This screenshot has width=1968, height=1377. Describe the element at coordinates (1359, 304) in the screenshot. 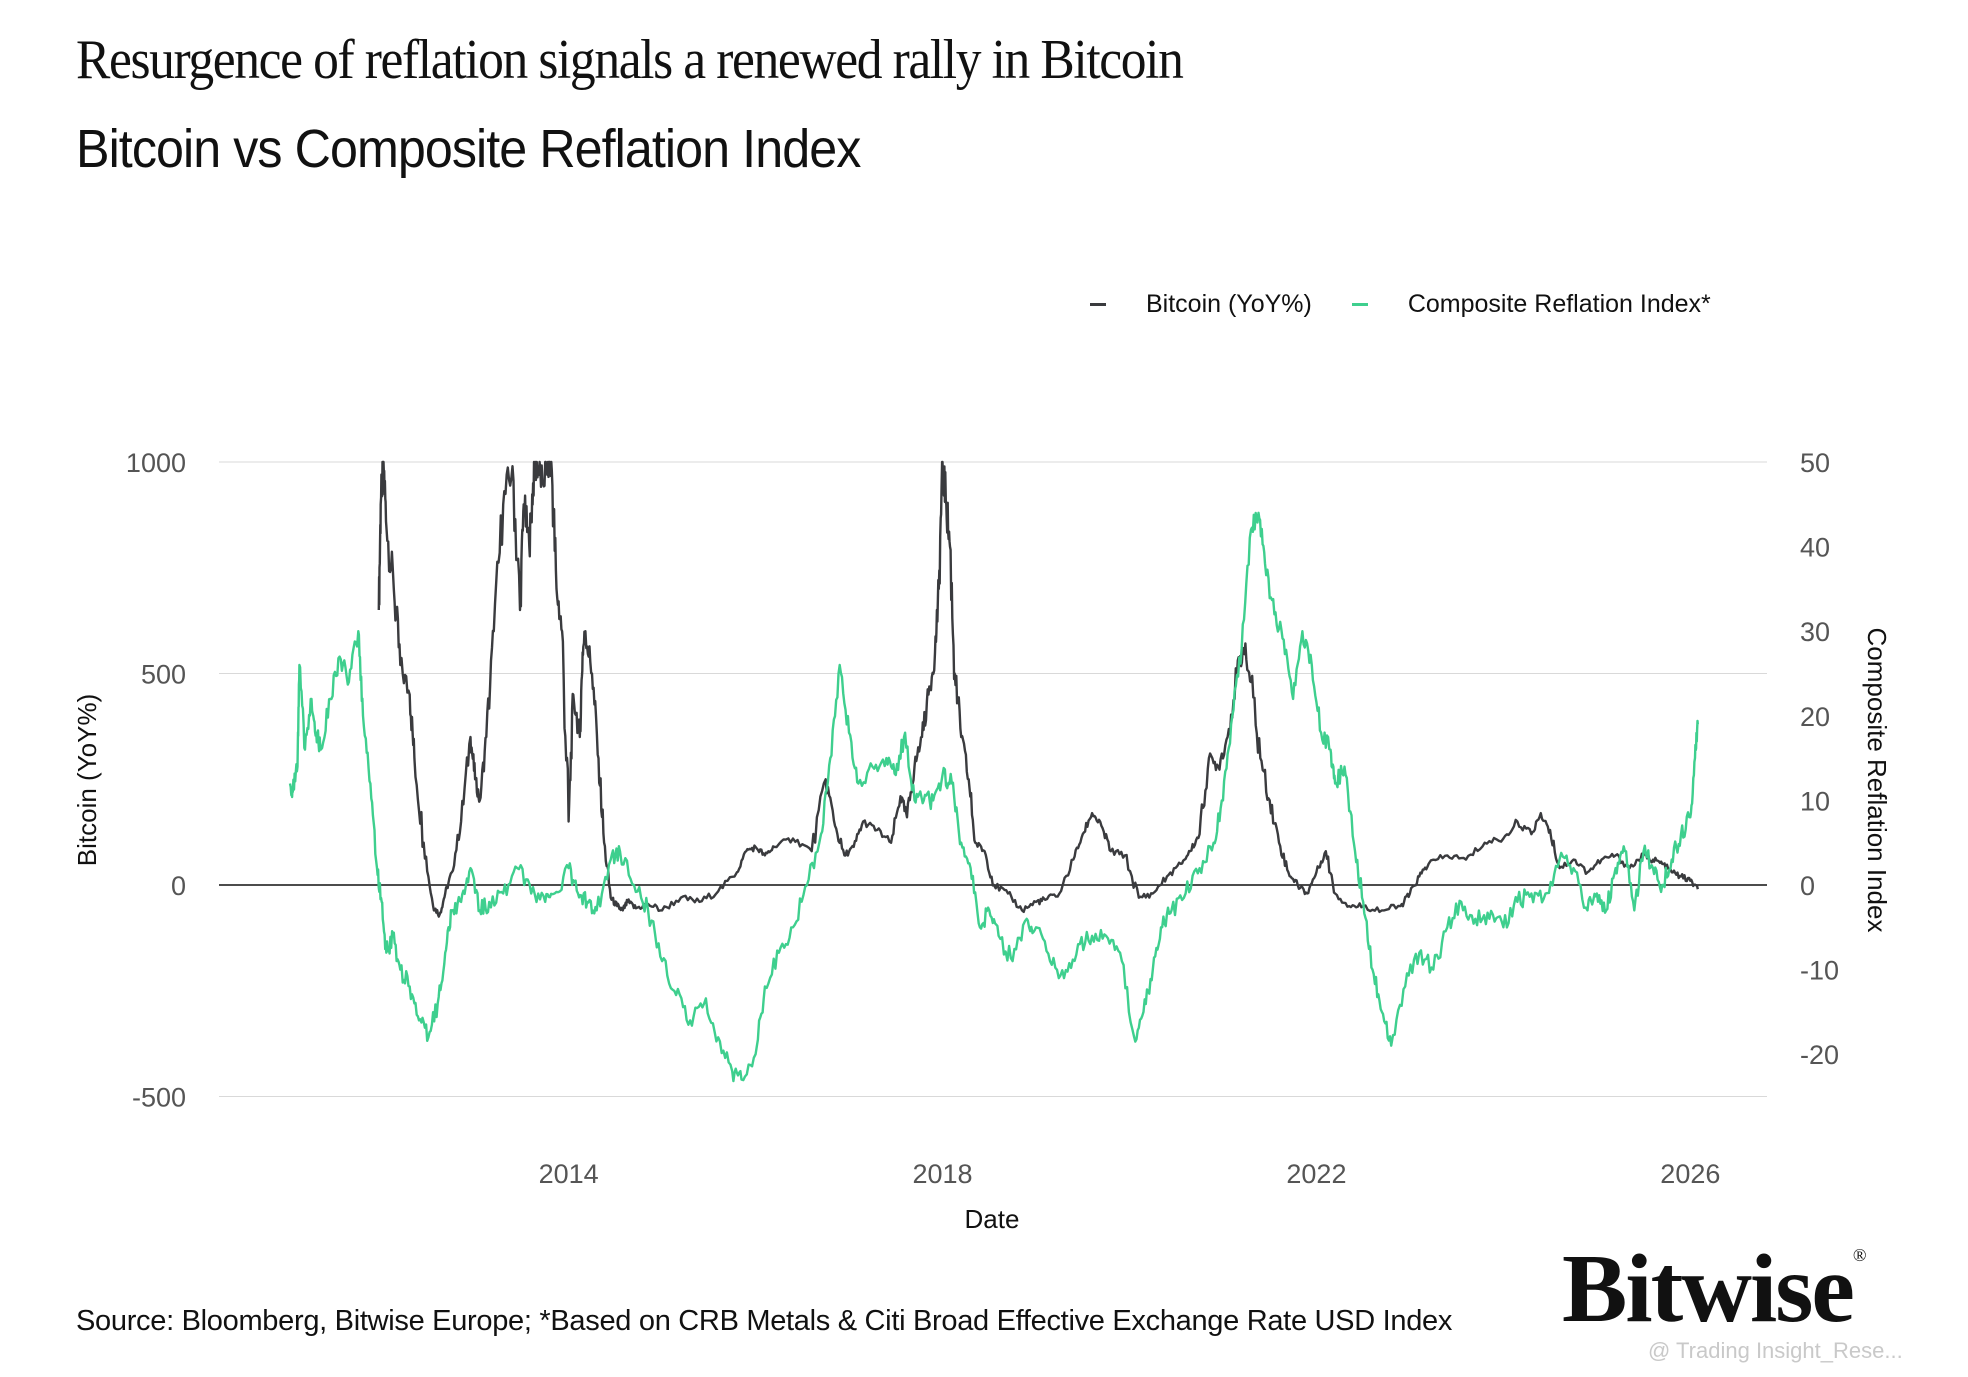

I see `legend-swatch-reflation` at that location.